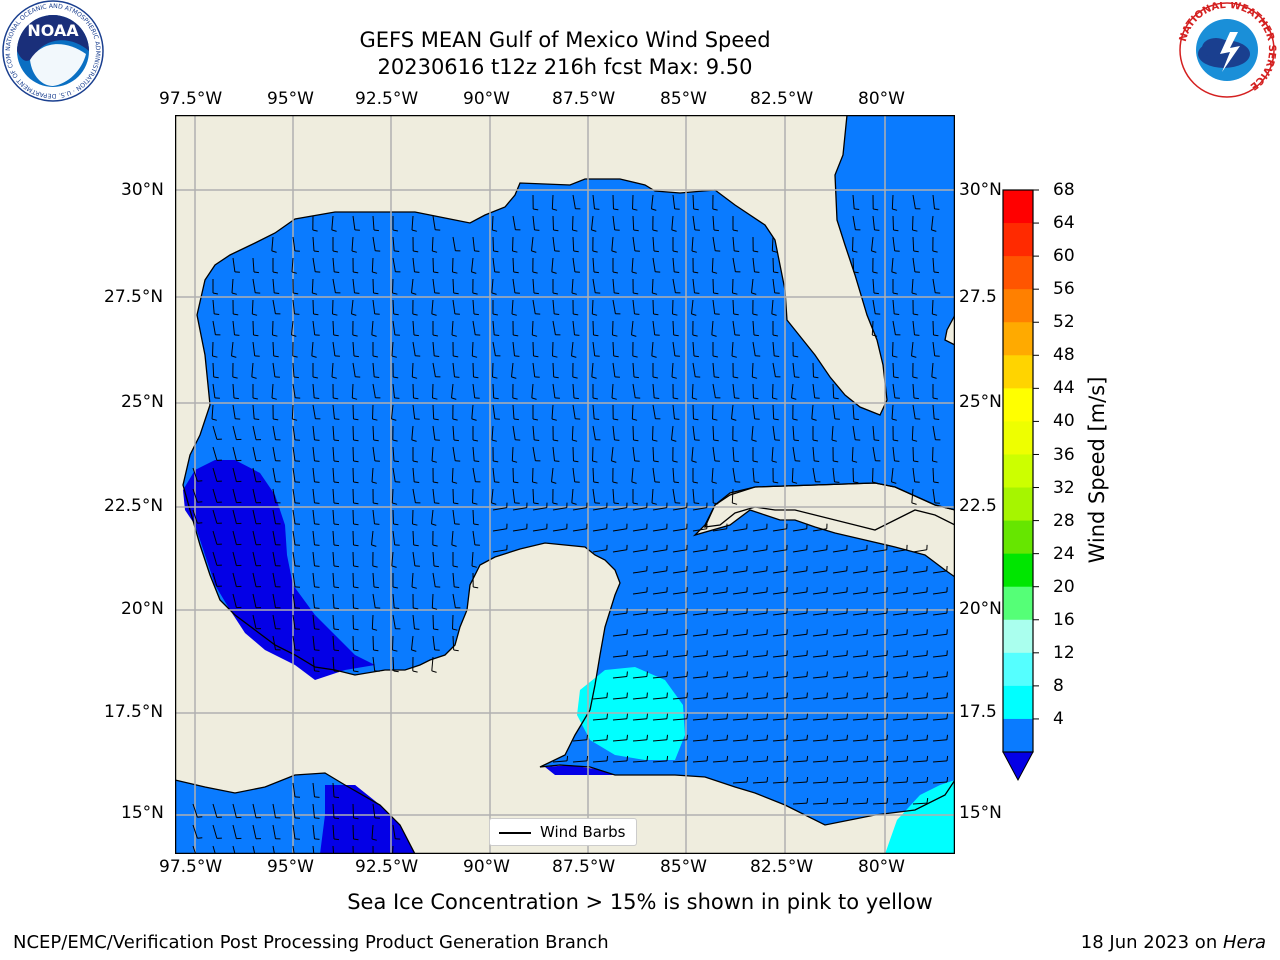 The height and width of the screenshot is (960, 1280). What do you see at coordinates (580, 770) in the screenshot?
I see `ocean-wind-below-4-belize` at bounding box center [580, 770].